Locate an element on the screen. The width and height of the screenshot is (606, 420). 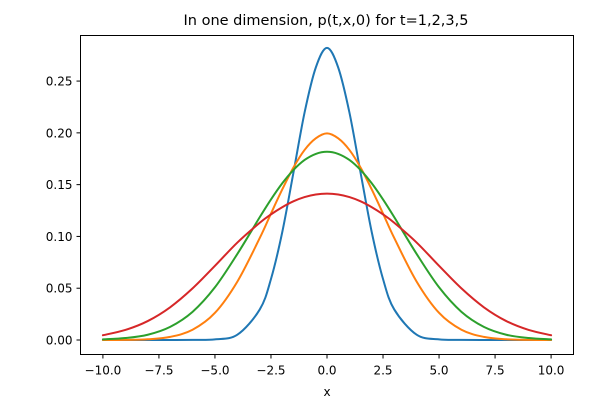
y-tick-label: 0.20 is located at coordinates (59, 133).